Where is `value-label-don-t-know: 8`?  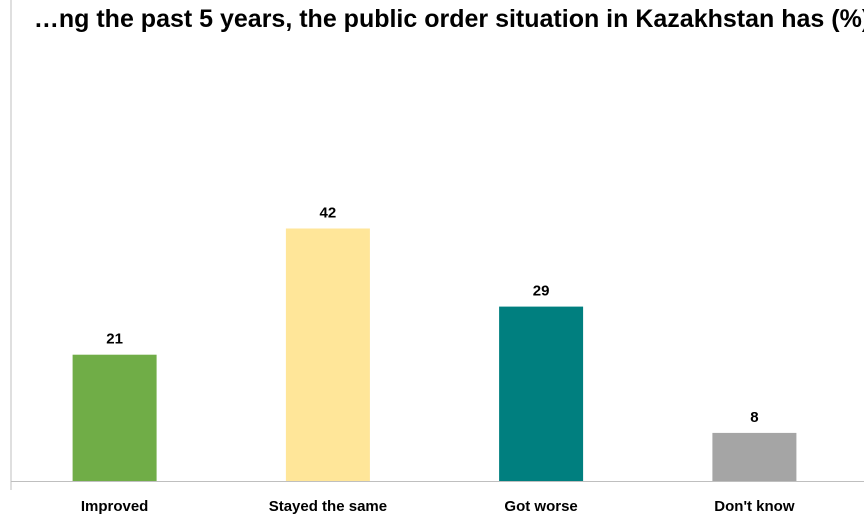 value-label-don-t-know: 8 is located at coordinates (754, 417).